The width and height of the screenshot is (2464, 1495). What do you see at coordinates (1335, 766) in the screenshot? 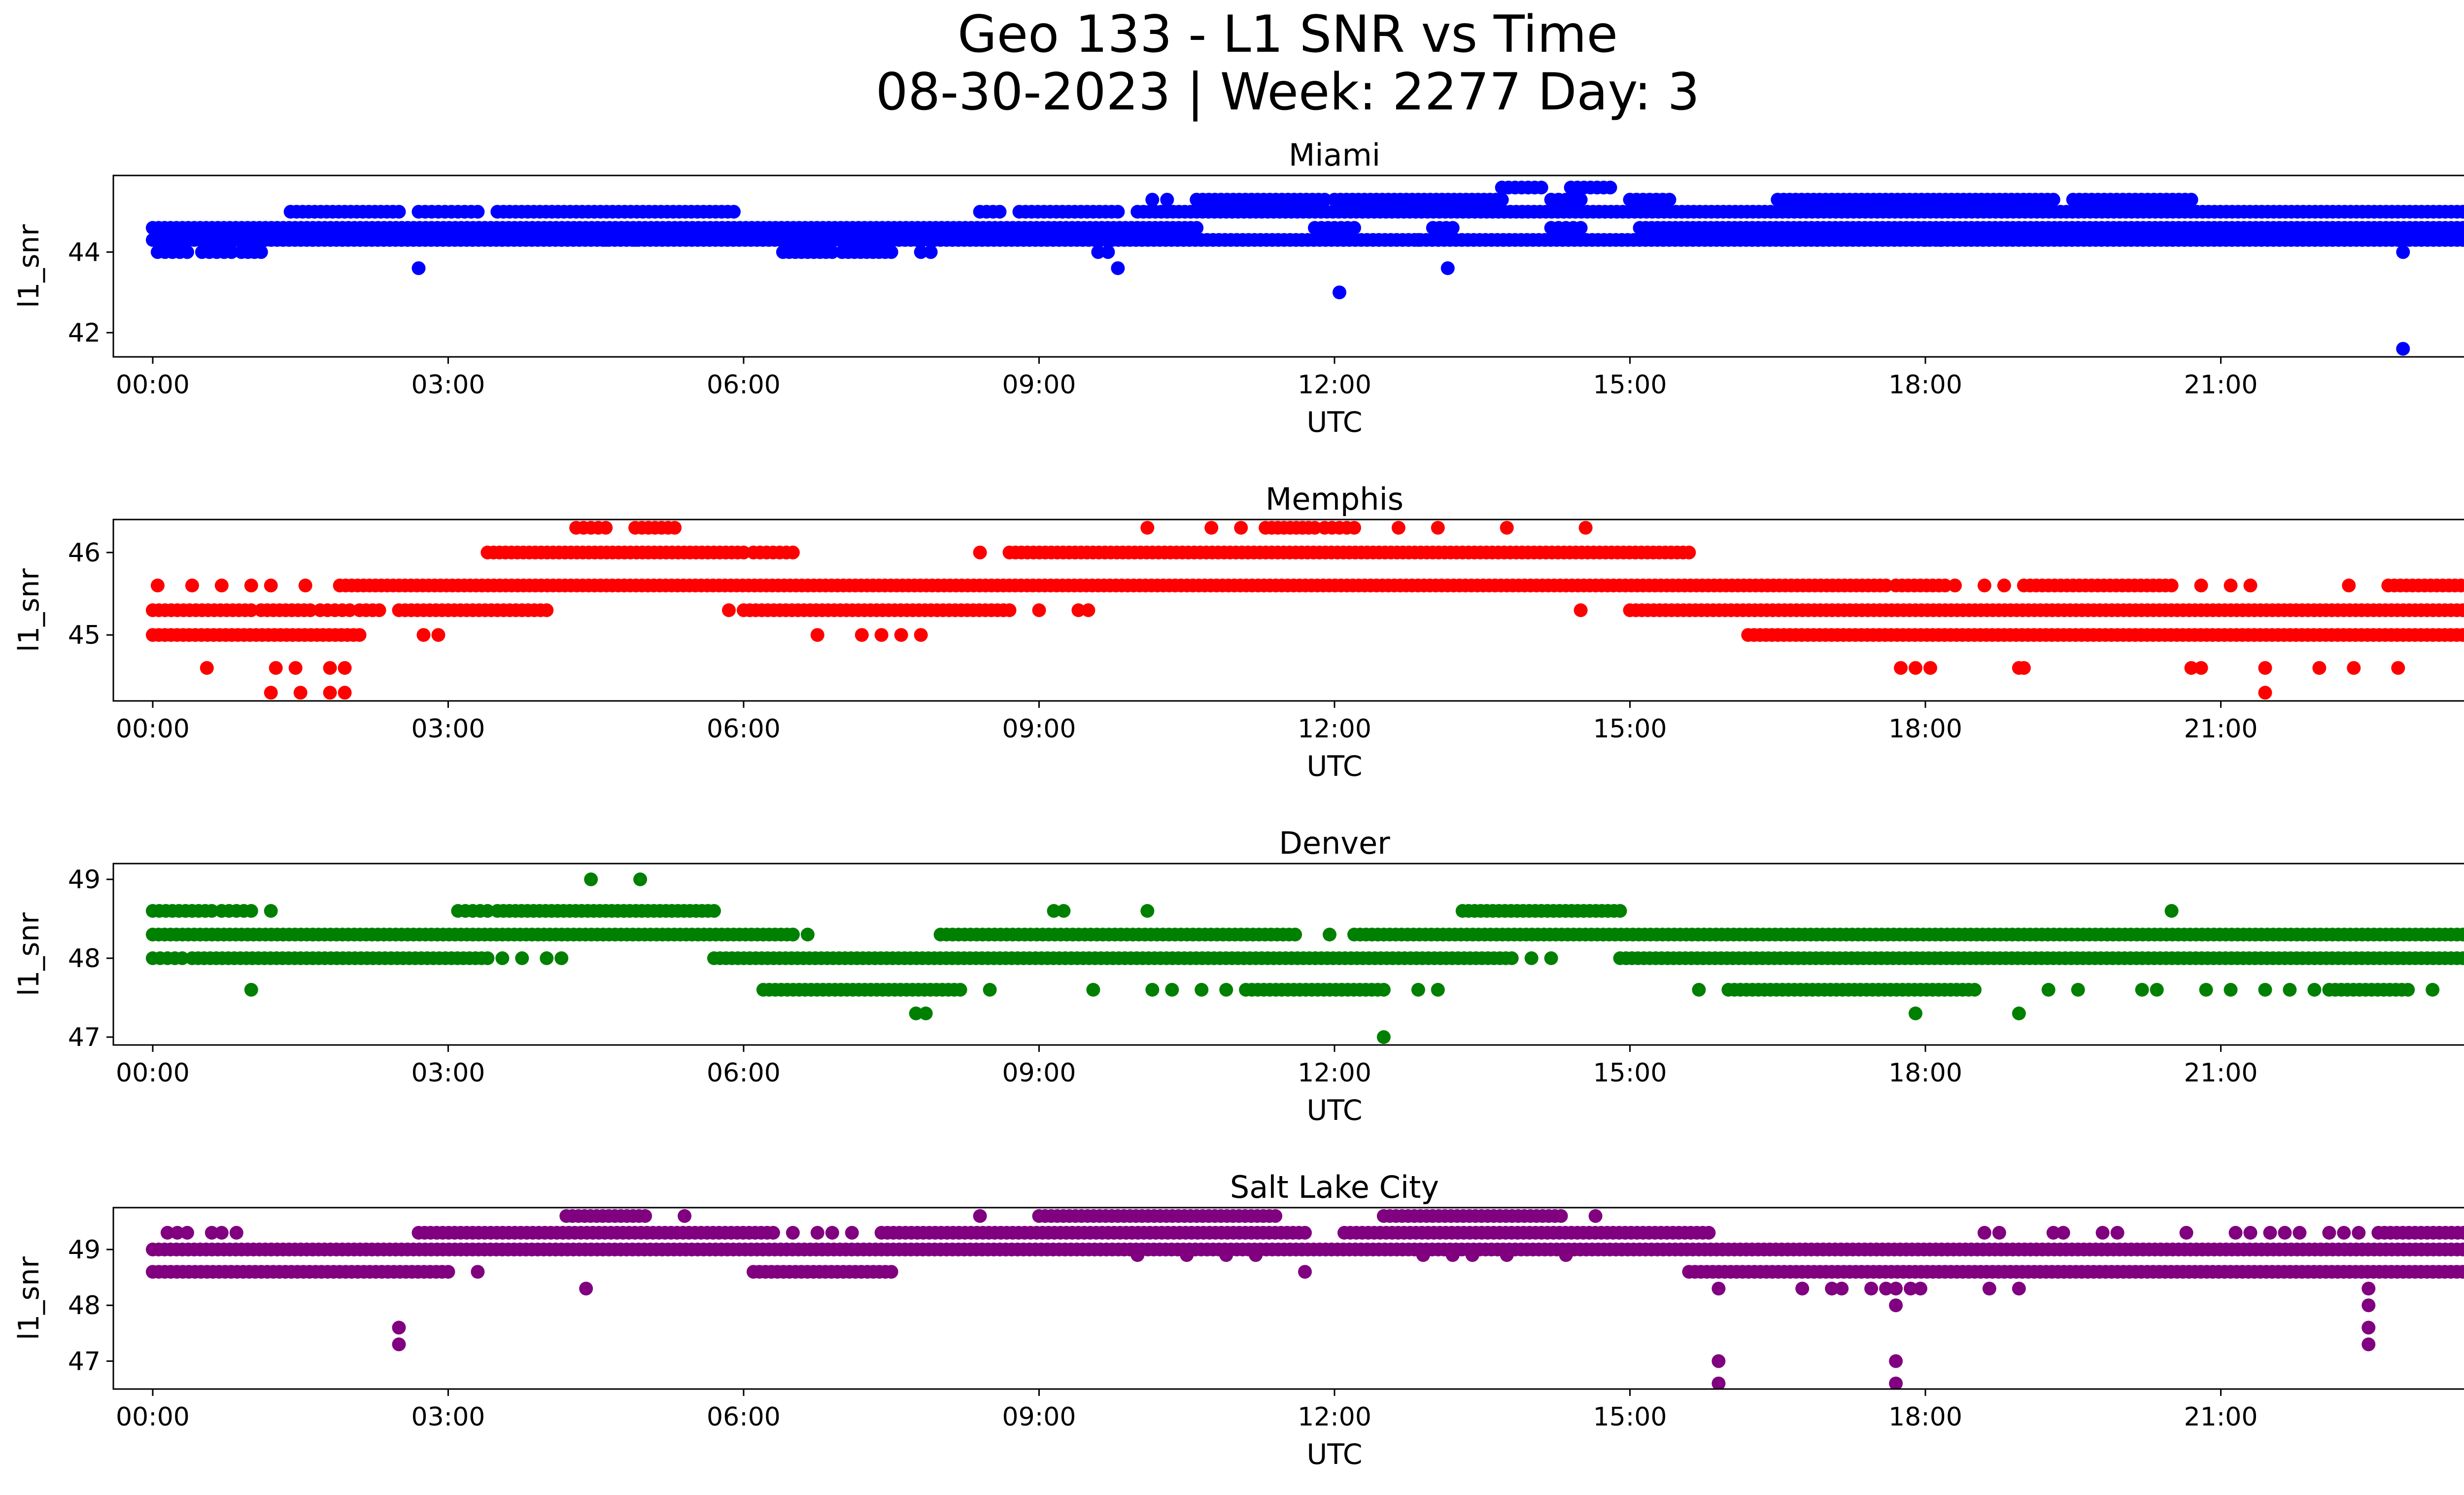
I see `x-axis-label: UTC` at bounding box center [1335, 766].